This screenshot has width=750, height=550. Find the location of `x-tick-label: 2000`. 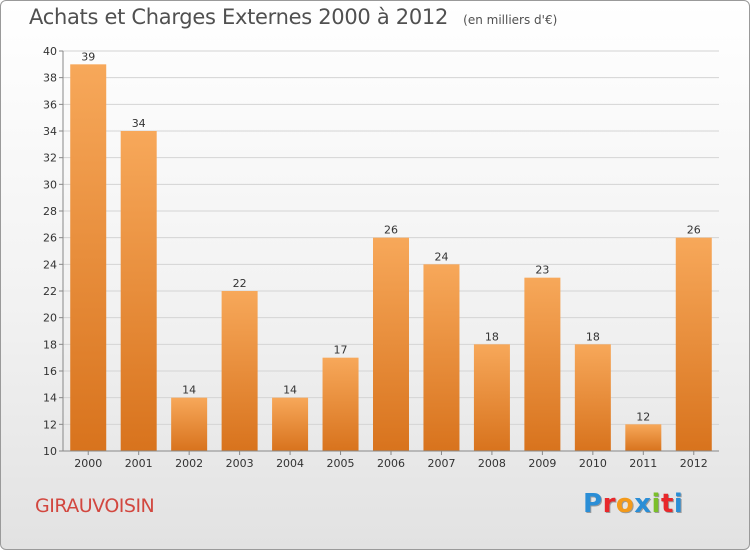

x-tick-label: 2000 is located at coordinates (88, 463).